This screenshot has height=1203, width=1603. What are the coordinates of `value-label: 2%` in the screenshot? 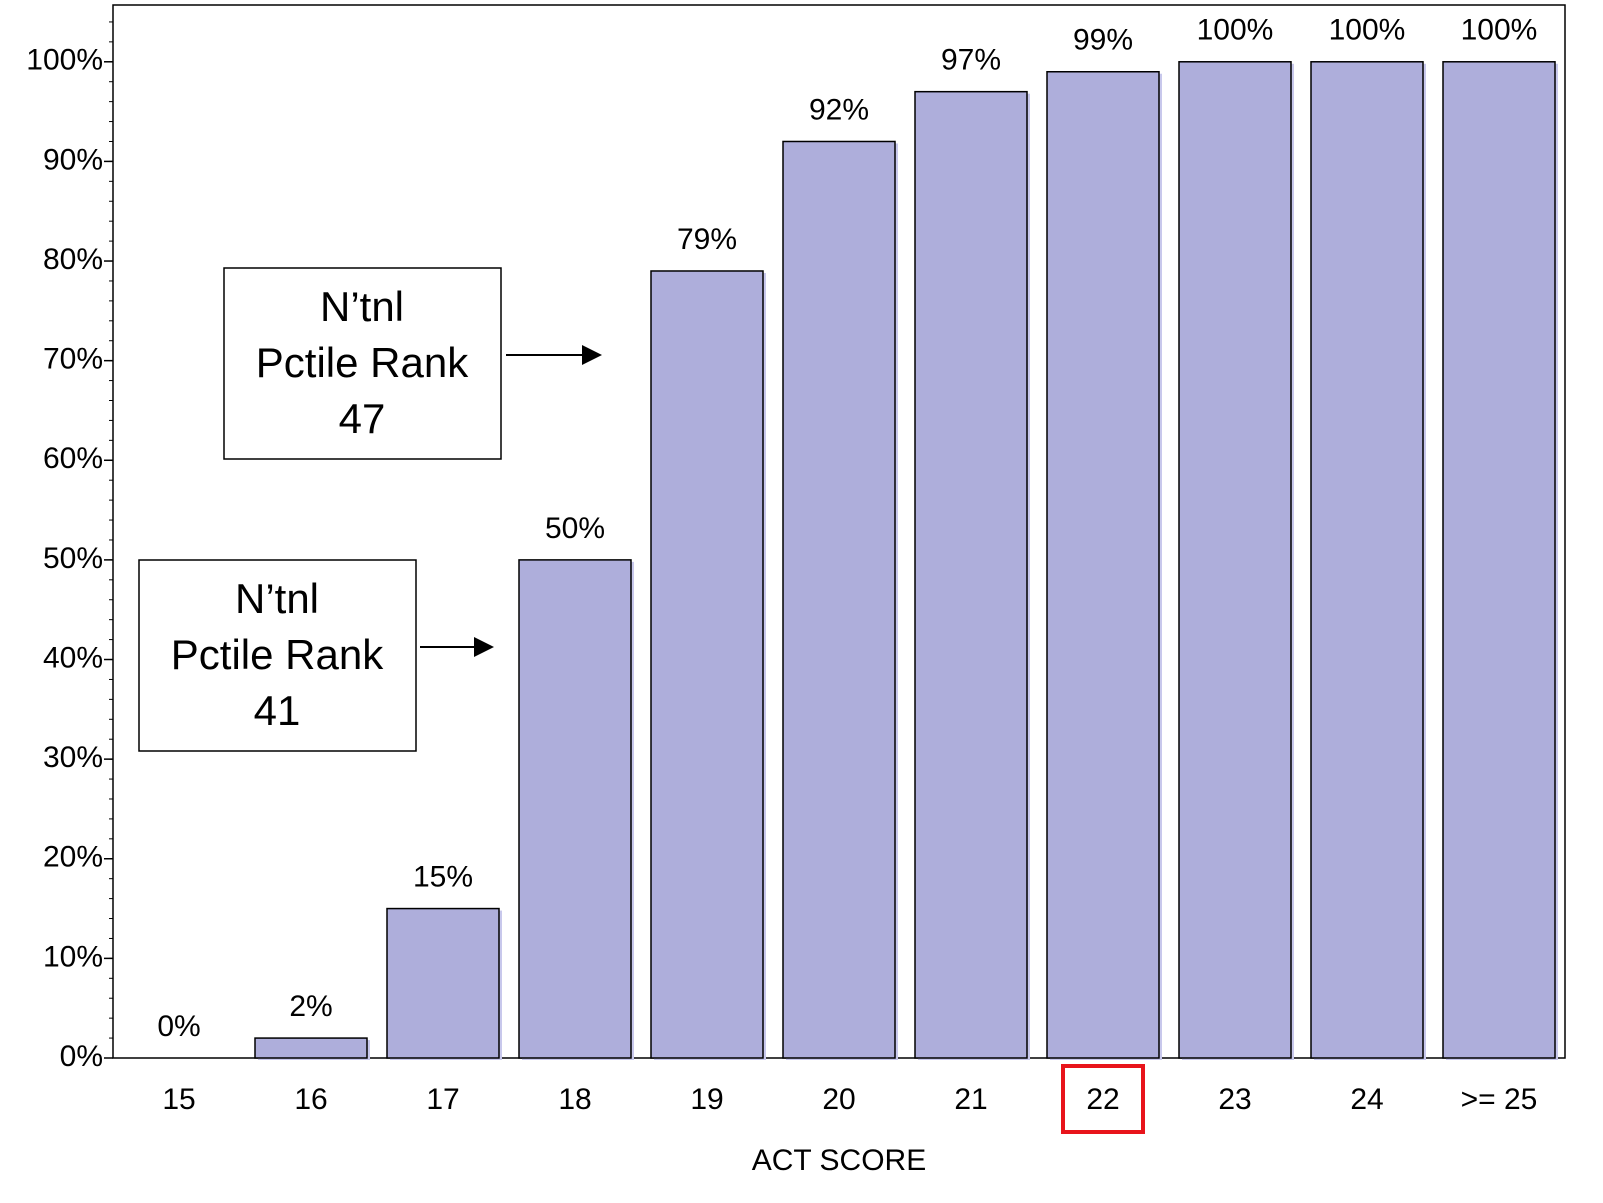 It's located at (310, 1006).